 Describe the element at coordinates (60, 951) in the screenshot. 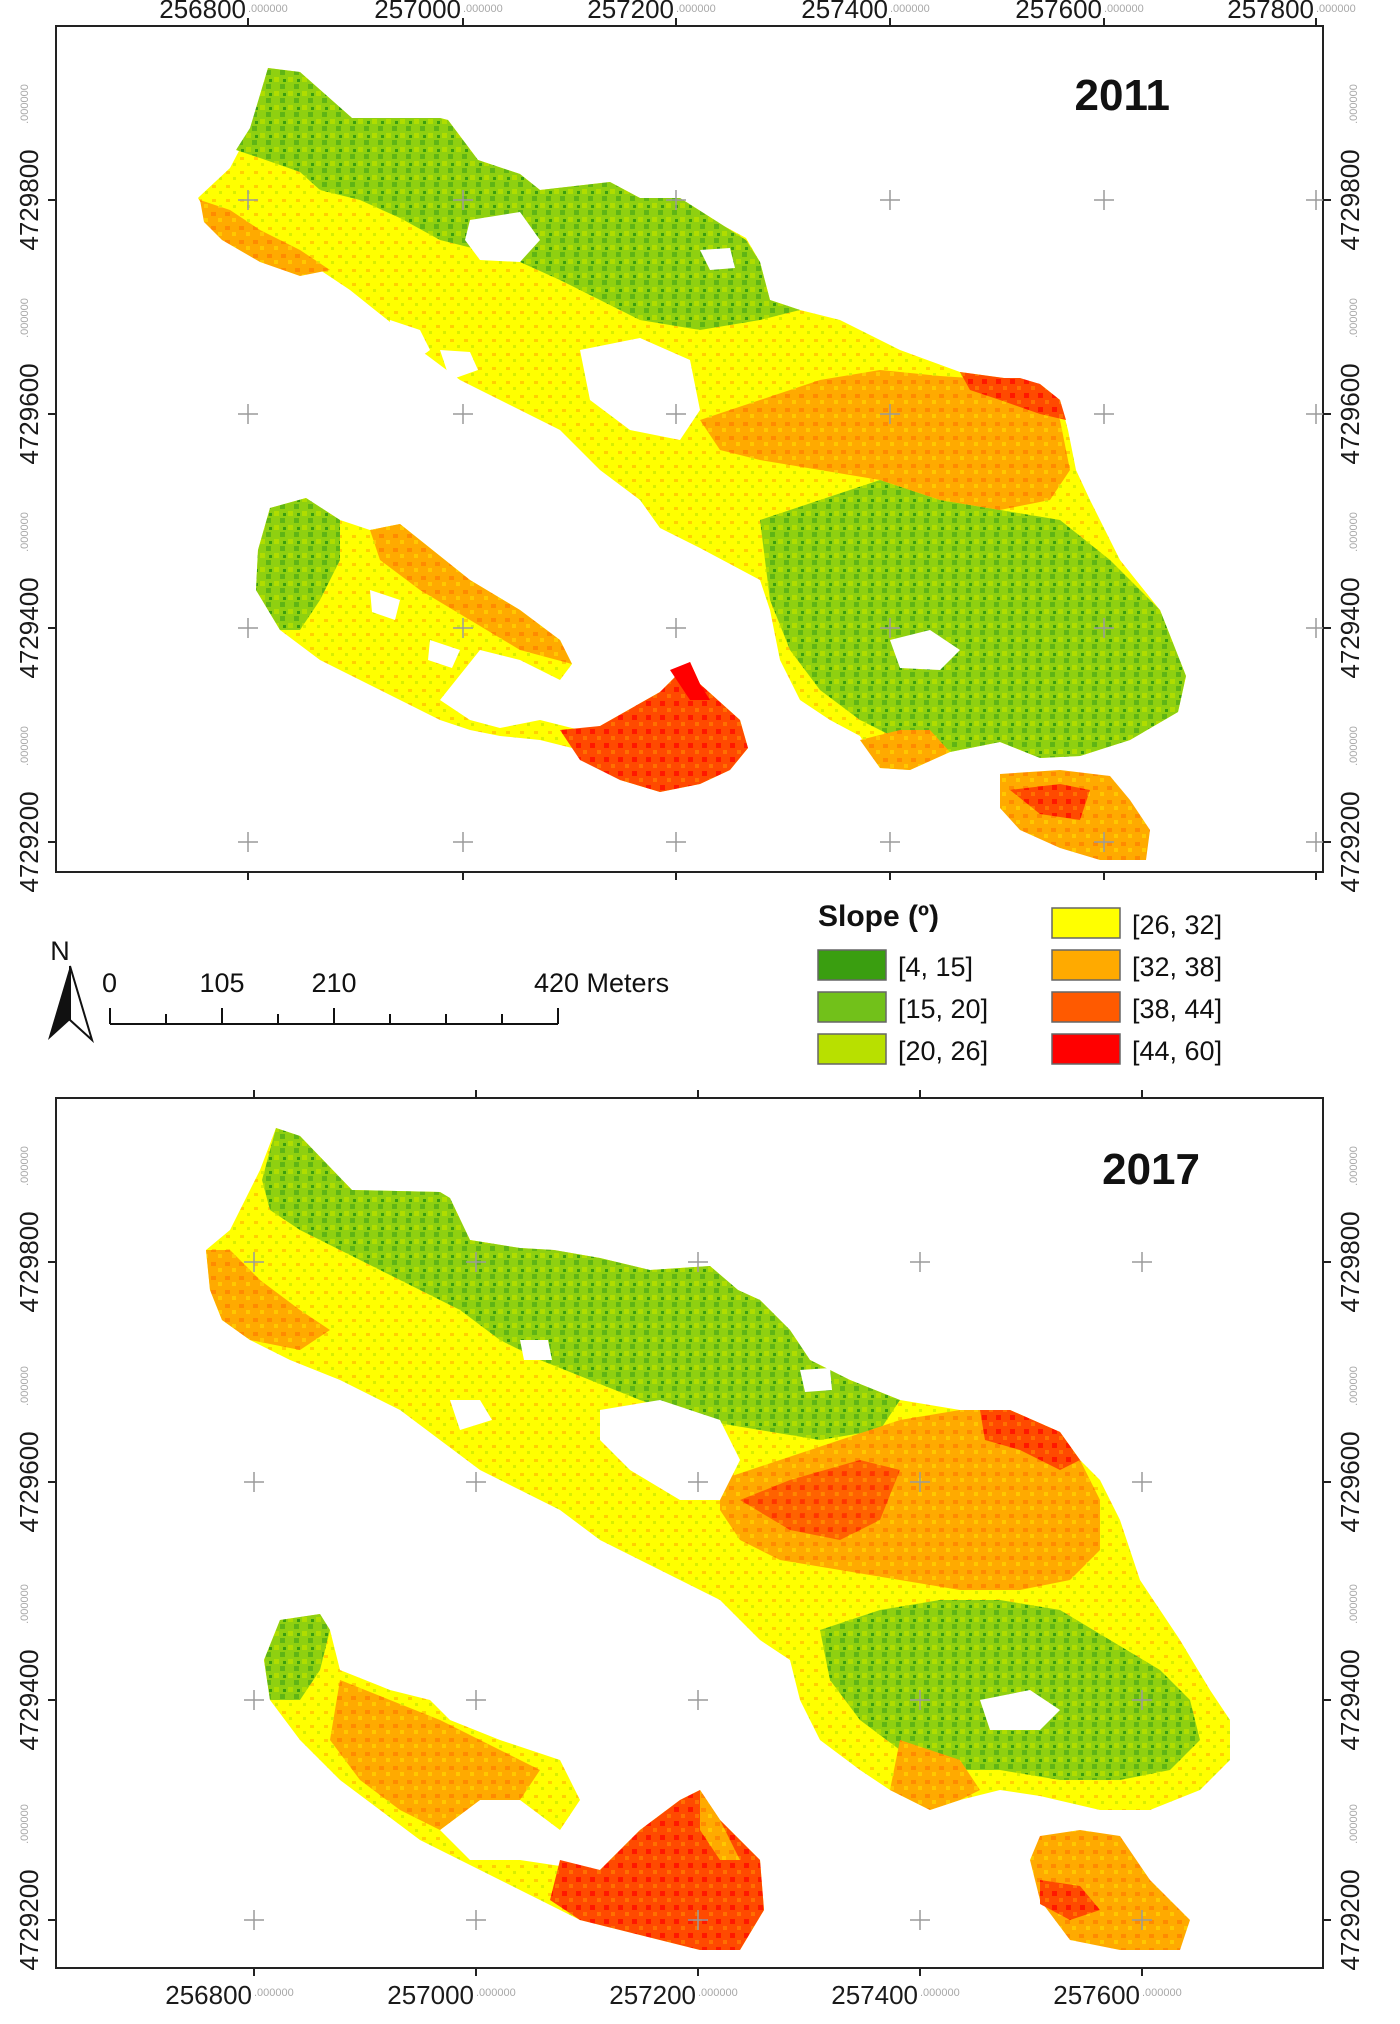

I see `north-label: N` at that location.